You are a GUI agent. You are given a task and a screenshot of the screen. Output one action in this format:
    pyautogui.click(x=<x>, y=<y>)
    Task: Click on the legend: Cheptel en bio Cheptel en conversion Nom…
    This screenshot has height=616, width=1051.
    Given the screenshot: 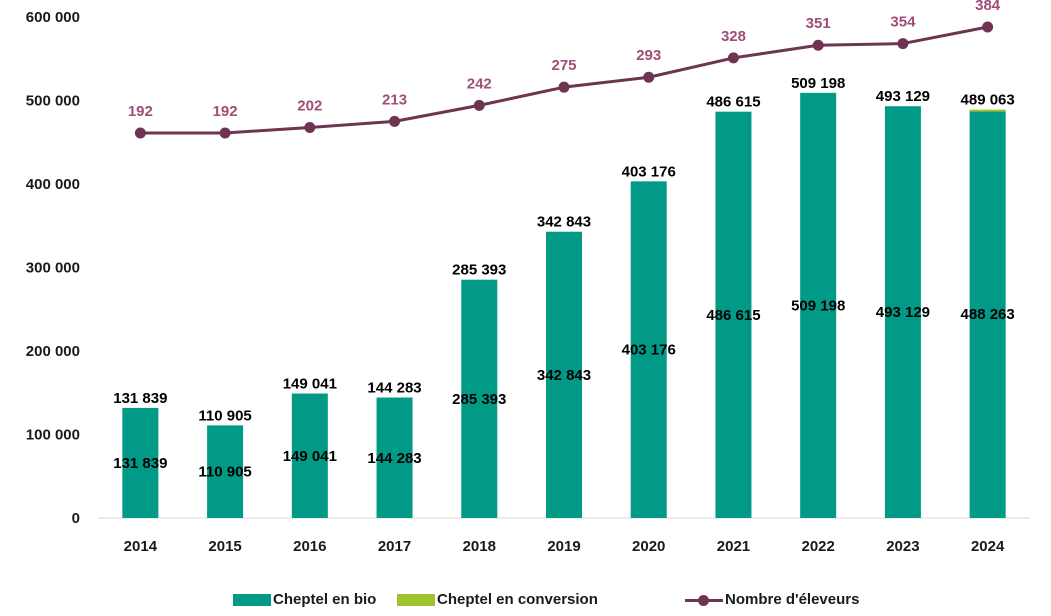 What is the action you would take?
    pyautogui.click(x=525, y=602)
    